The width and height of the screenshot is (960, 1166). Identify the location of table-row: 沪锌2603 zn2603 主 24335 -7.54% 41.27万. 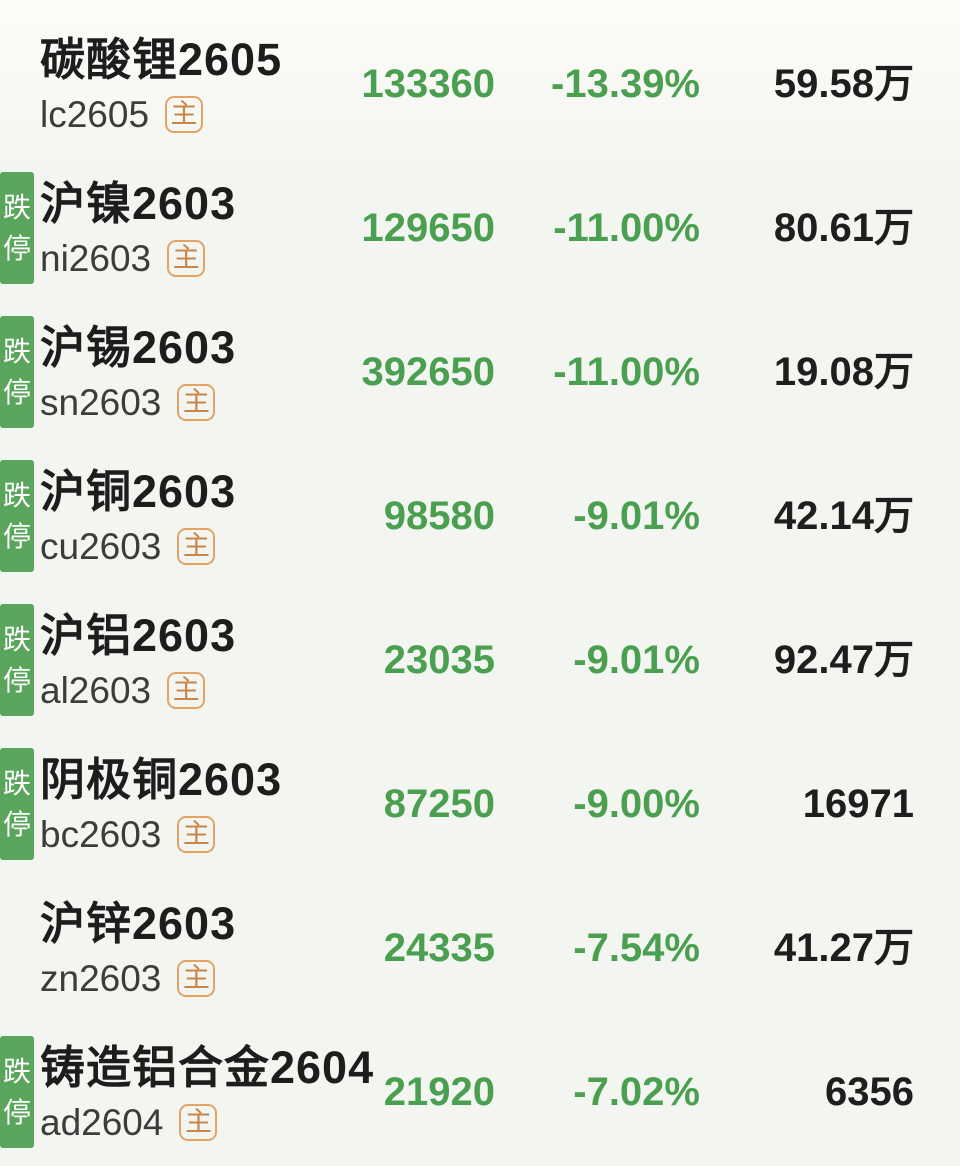
(480, 948).